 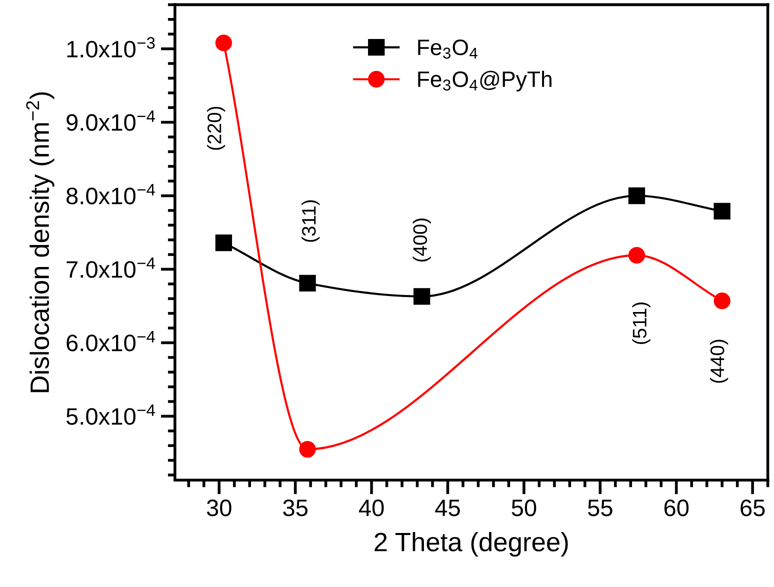 I want to click on y-tick-label: 9.0x10$^{−4}$, so click(x=110, y=120).